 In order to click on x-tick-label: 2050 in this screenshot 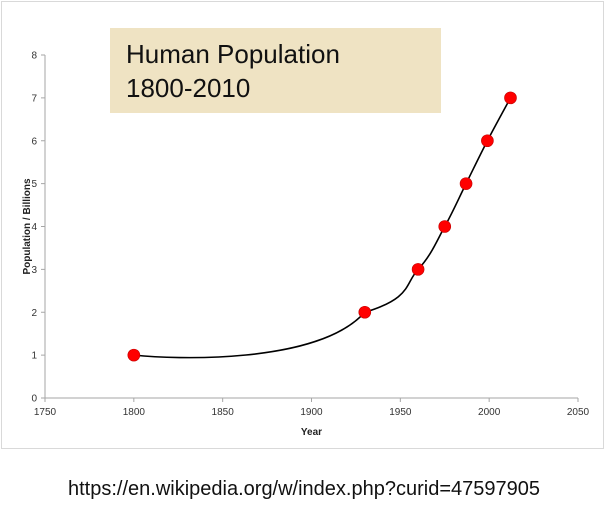, I will do `click(578, 412)`.